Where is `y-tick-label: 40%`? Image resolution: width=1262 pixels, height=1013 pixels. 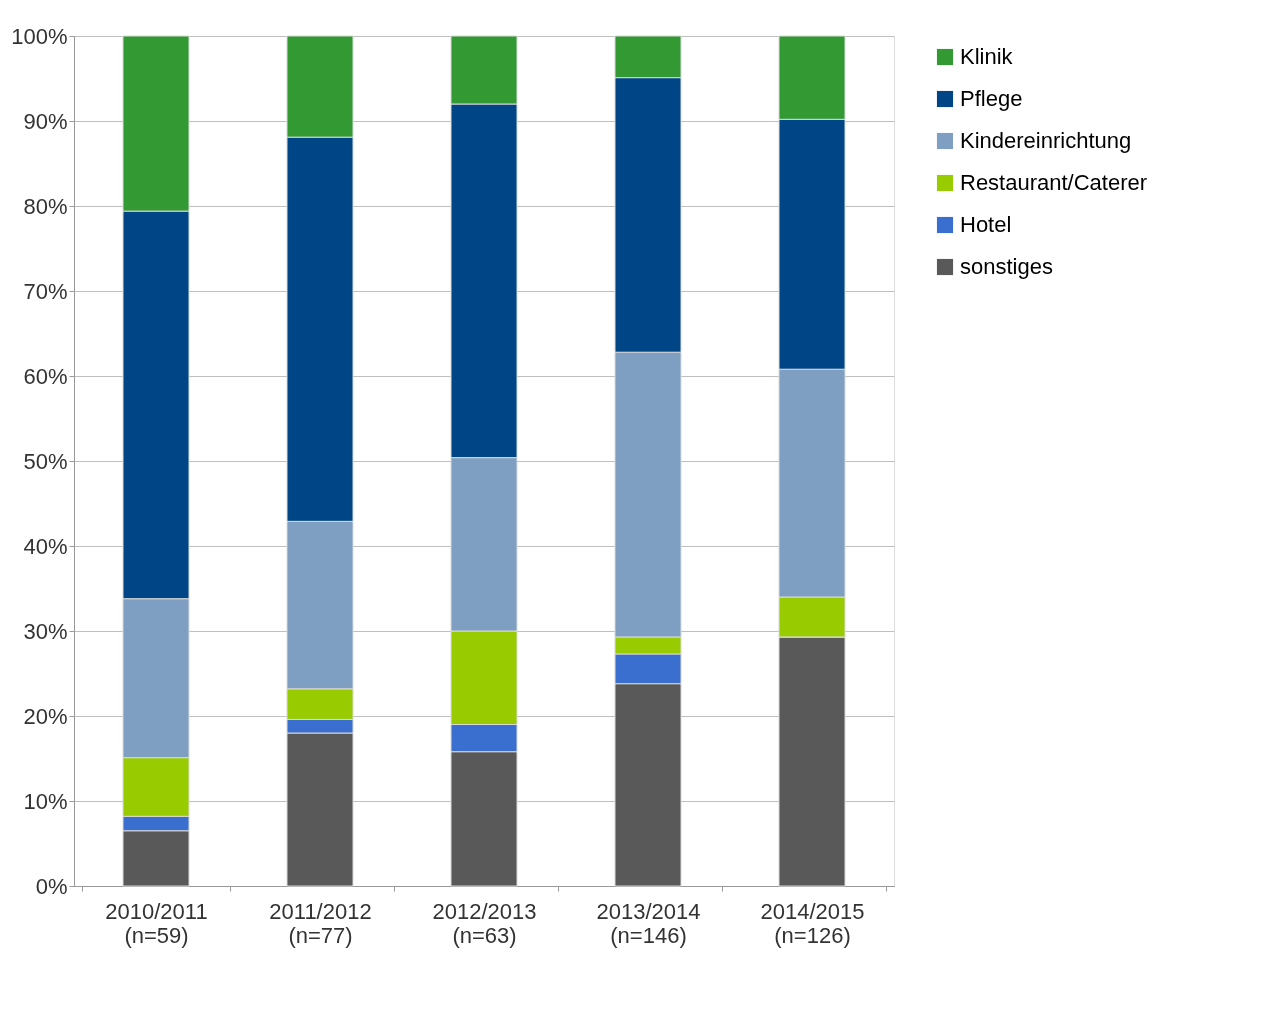 y-tick-label: 40% is located at coordinates (45, 546).